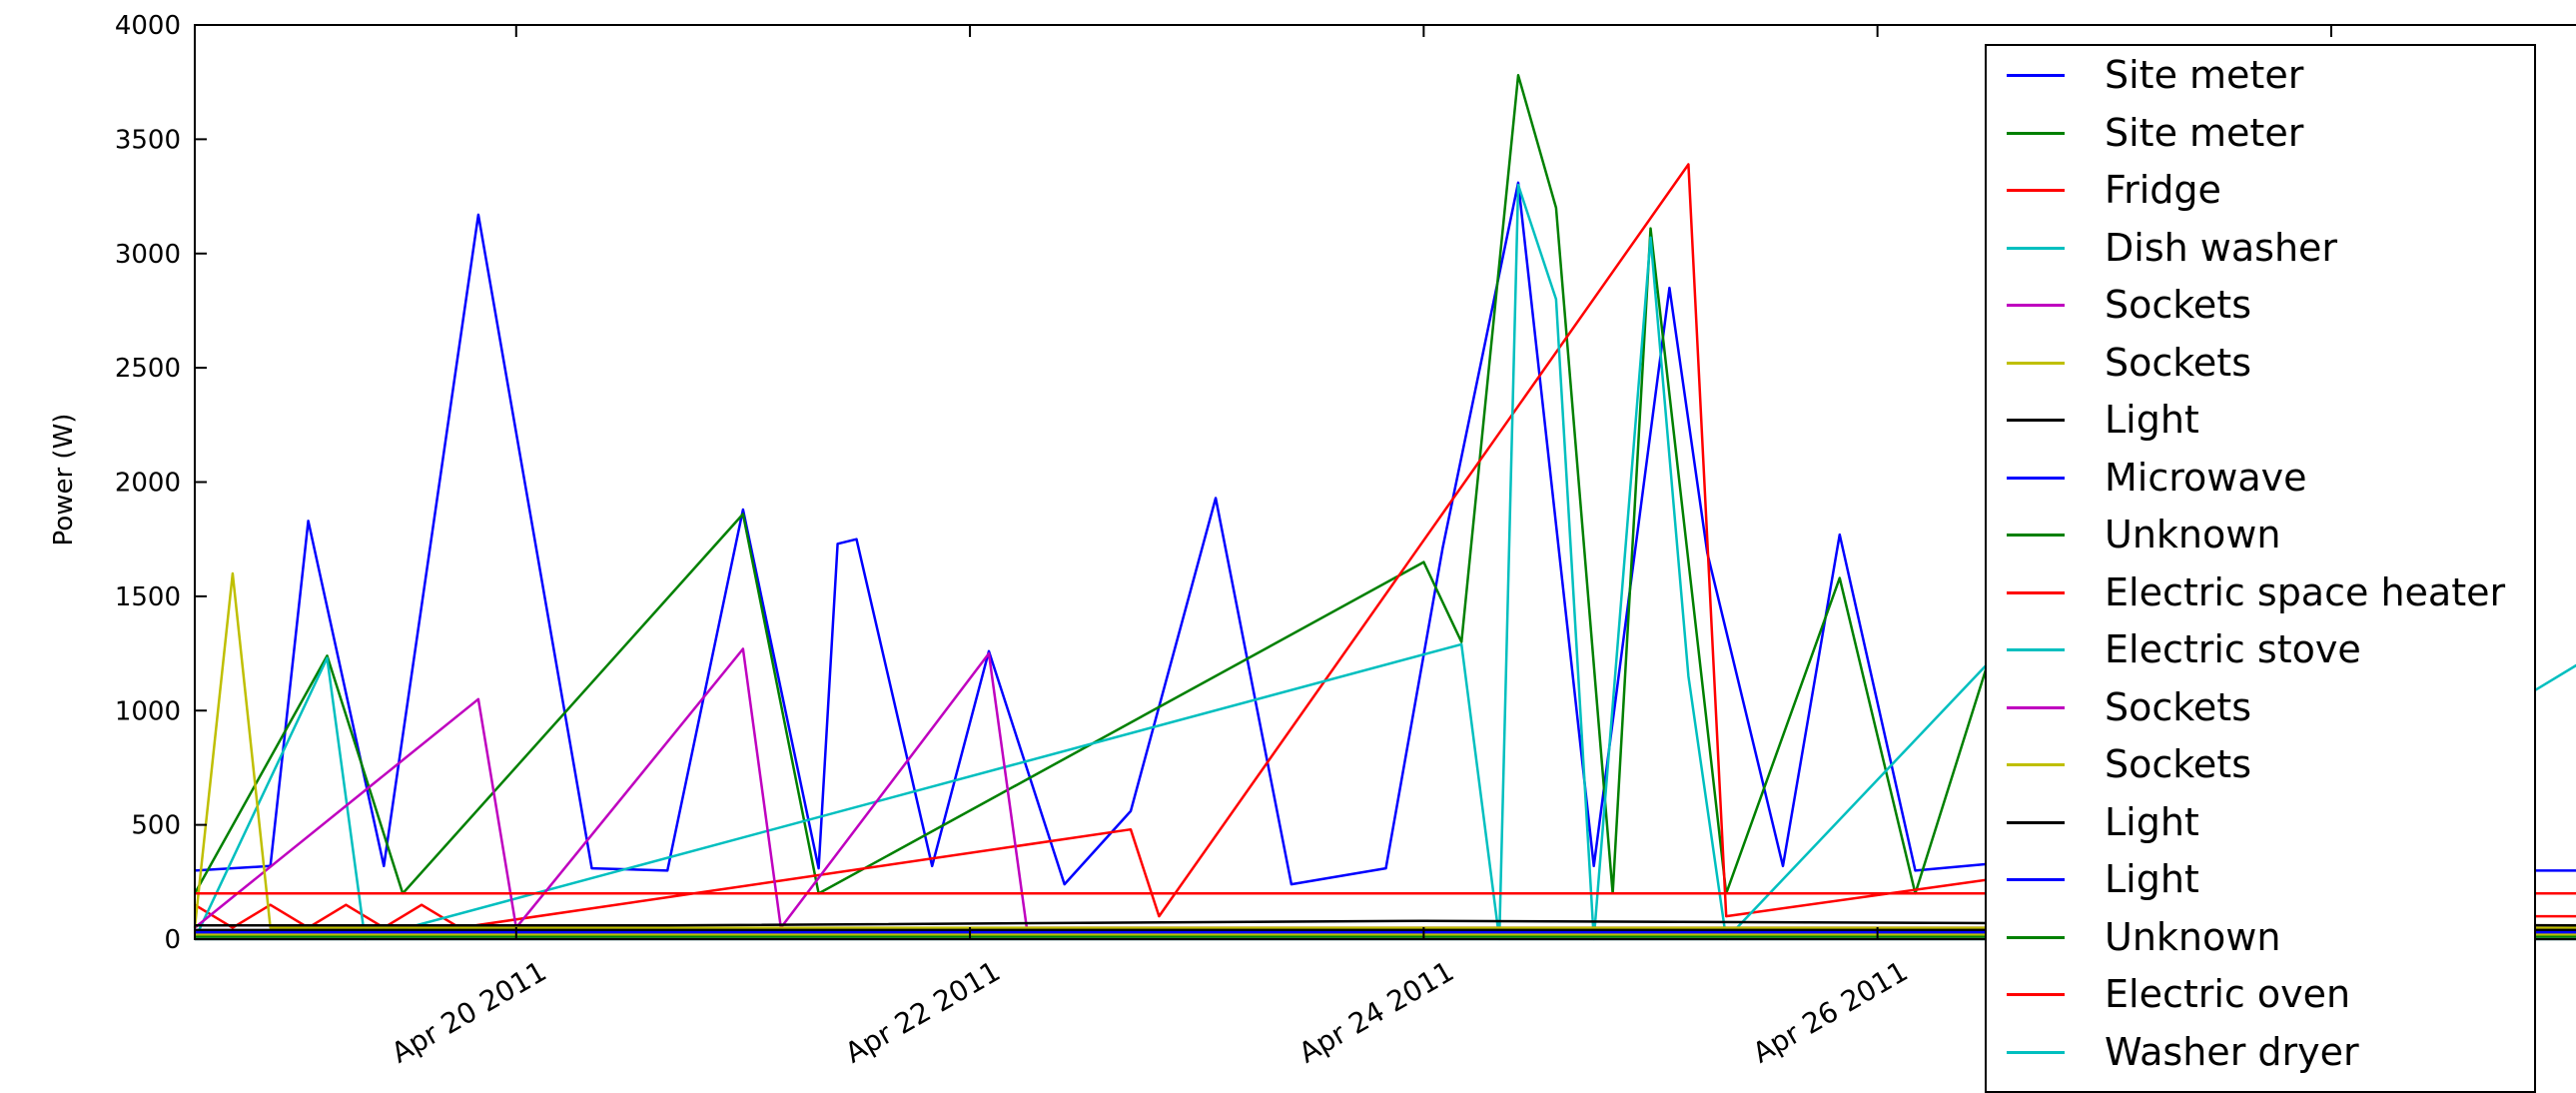 Image resolution: width=2576 pixels, height=1093 pixels. What do you see at coordinates (2222, 247) in the screenshot?
I see `legend-label: Dish washer` at bounding box center [2222, 247].